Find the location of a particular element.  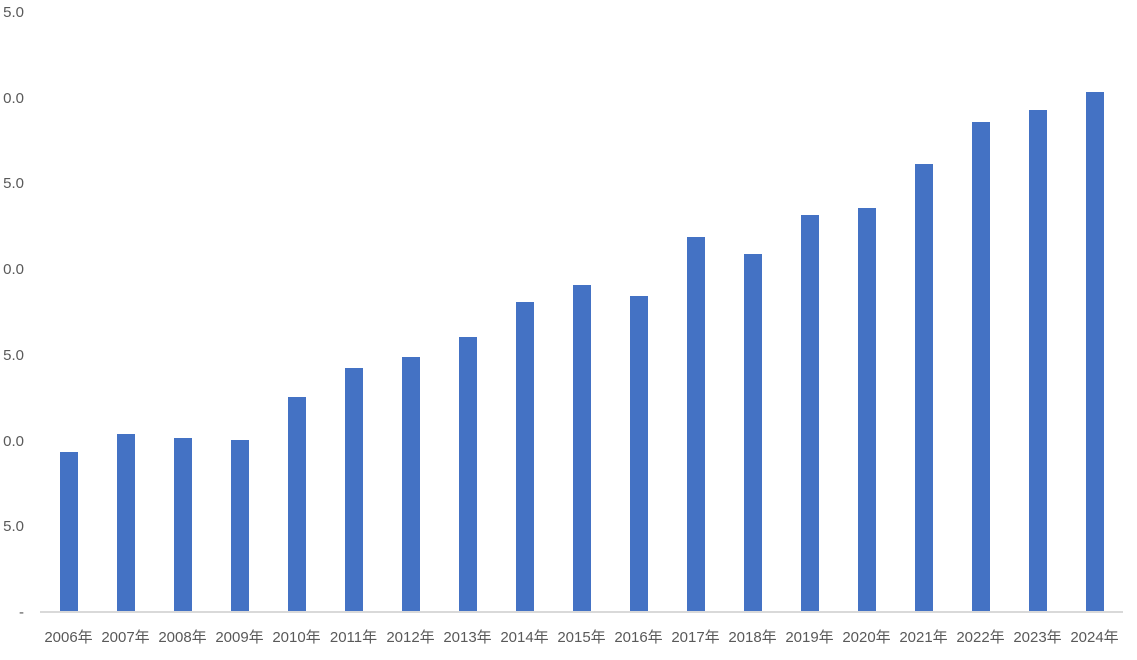

x-axis-label: 2013年 is located at coordinates (467, 637).